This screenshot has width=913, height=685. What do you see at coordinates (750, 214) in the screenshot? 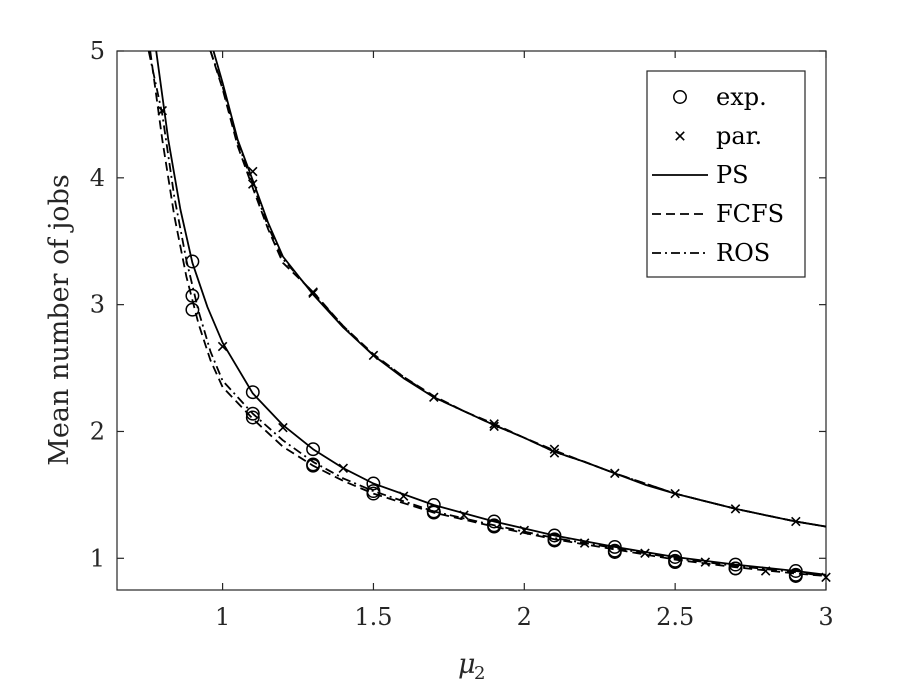
I see `legend-label: FCFS` at bounding box center [750, 214].